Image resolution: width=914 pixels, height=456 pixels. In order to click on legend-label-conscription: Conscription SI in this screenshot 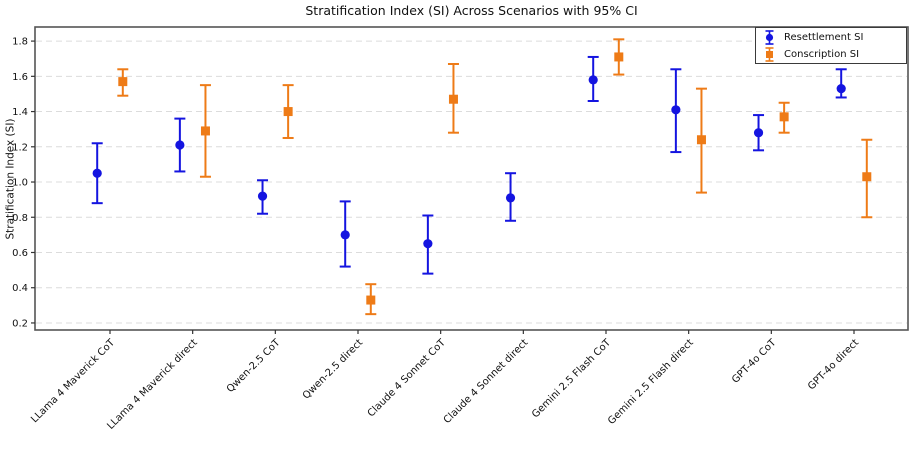, I will do `click(822, 54)`.